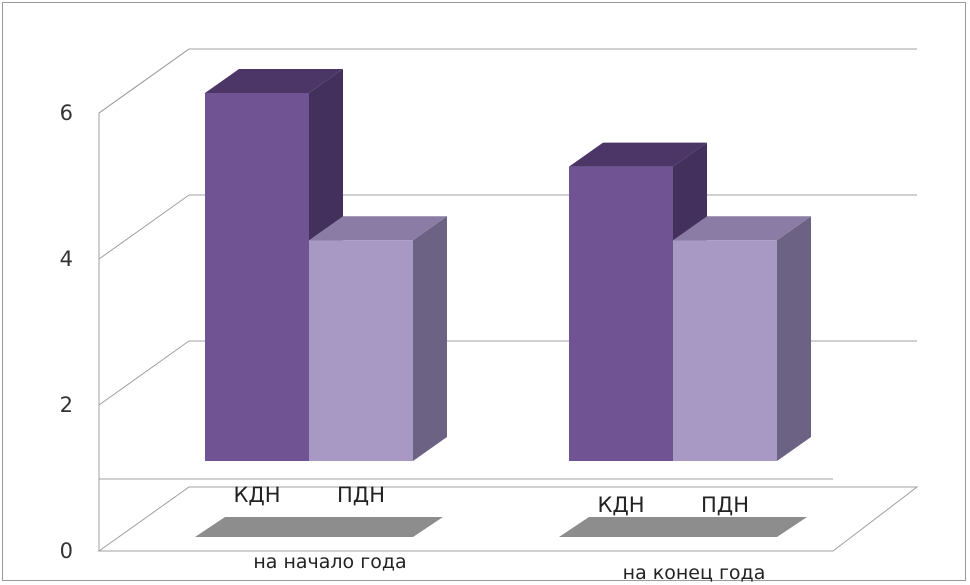 This screenshot has height=585, width=970. What do you see at coordinates (66, 551) in the screenshot?
I see `y-tick-label: 0` at bounding box center [66, 551].